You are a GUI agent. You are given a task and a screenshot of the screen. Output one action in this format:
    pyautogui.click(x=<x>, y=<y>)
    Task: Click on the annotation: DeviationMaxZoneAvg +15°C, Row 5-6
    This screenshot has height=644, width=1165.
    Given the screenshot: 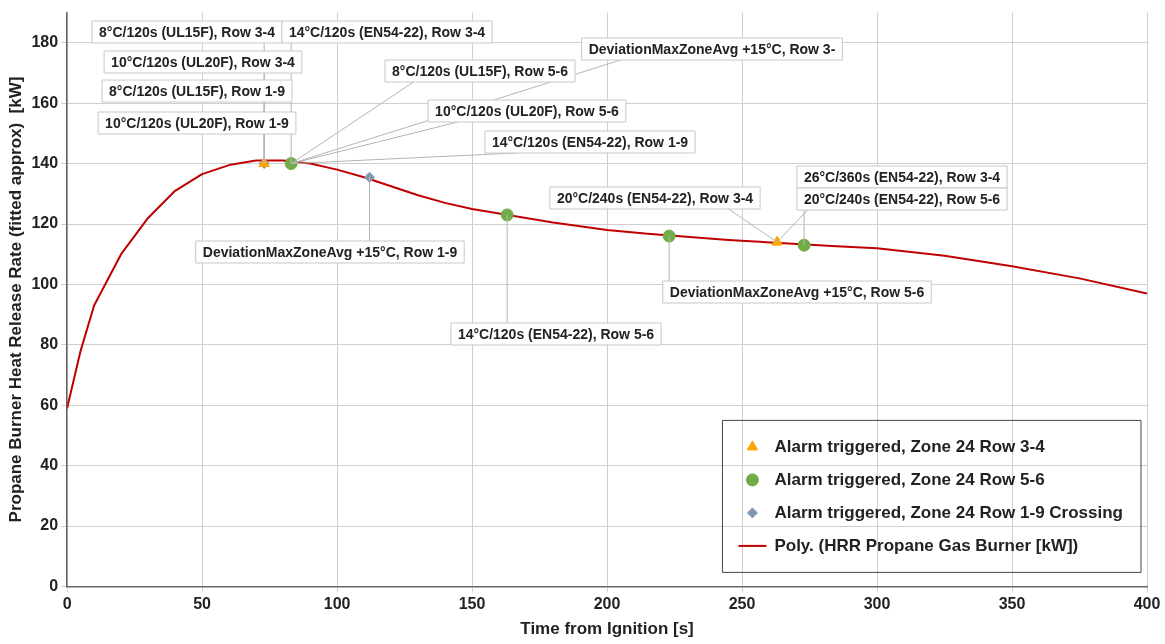 What is the action you would take?
    pyautogui.click(x=797, y=291)
    